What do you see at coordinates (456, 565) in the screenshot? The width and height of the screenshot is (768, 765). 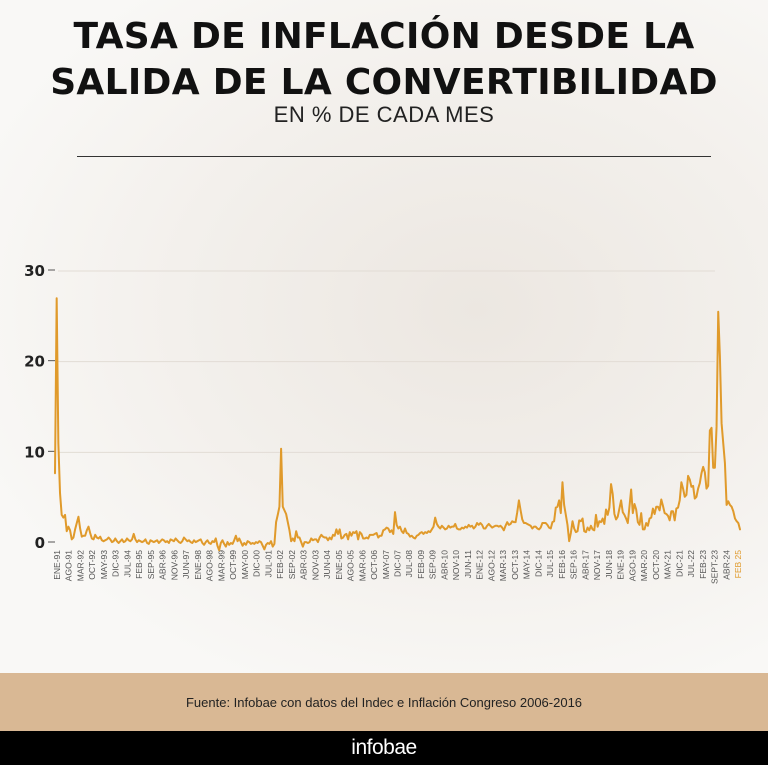 I see `x-tick-label: NOV-10` at bounding box center [456, 565].